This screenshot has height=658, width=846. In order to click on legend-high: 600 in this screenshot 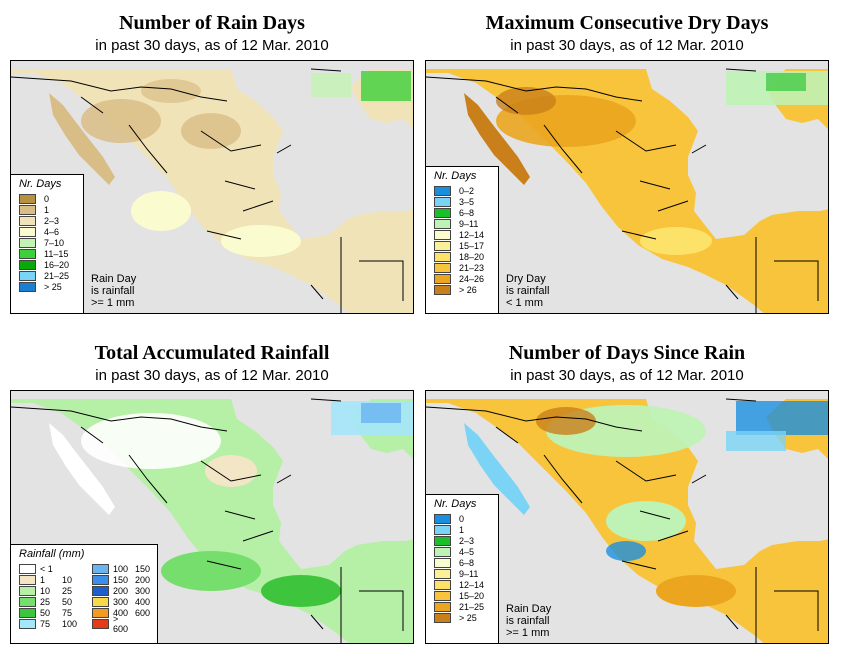, I will do `click(143, 612)`.